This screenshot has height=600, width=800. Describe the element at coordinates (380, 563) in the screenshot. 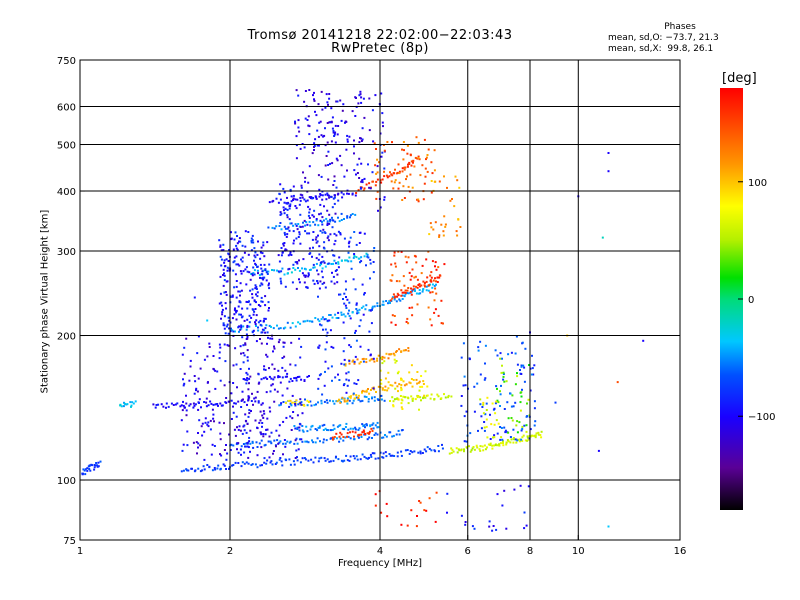

I see `x-axis-label: Frequency [MHz]` at that location.